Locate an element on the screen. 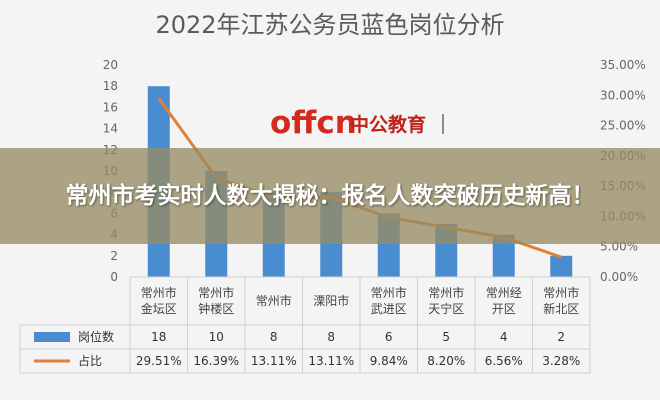 This screenshot has width=660, height=400. data-label: 18 is located at coordinates (158, 337).